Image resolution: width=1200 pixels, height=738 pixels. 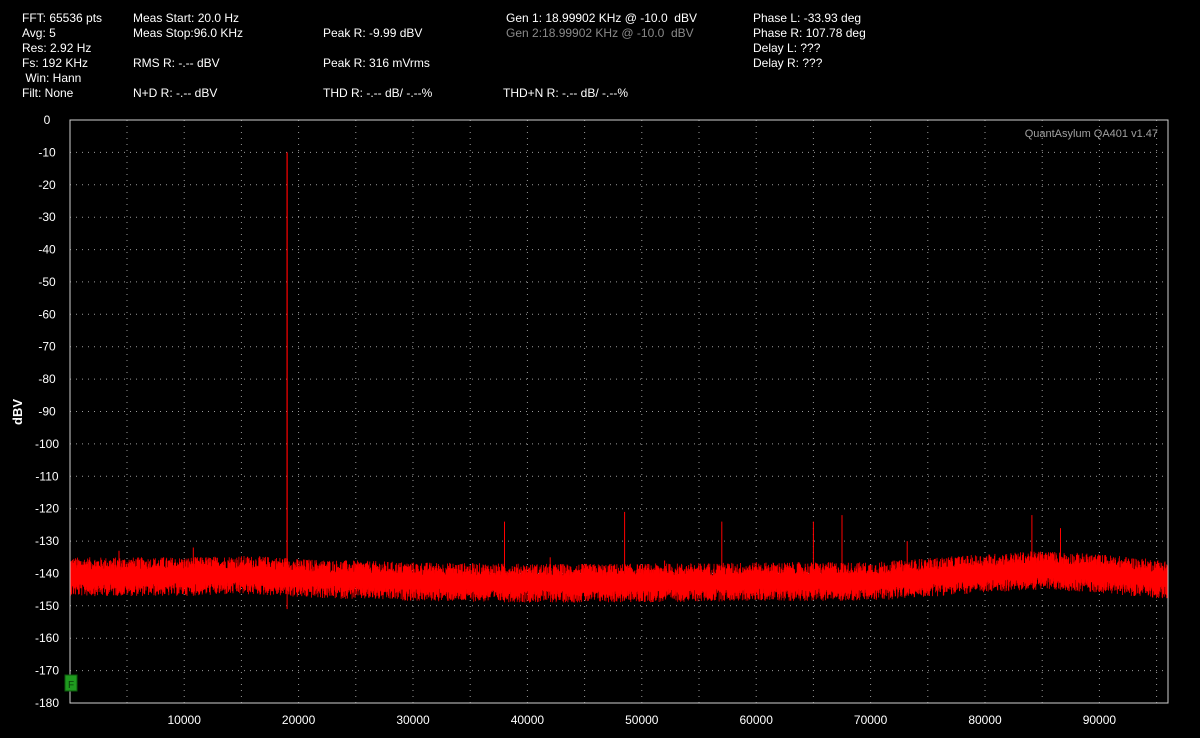 I want to click on y-tick-label: -10, so click(x=47, y=152).